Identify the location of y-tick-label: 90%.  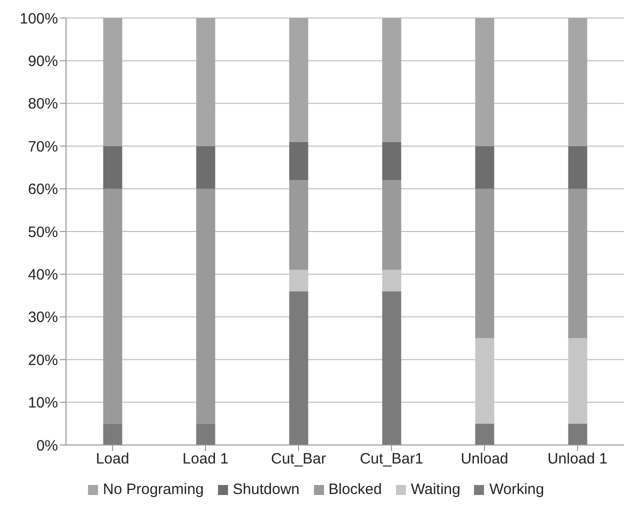
(43, 61).